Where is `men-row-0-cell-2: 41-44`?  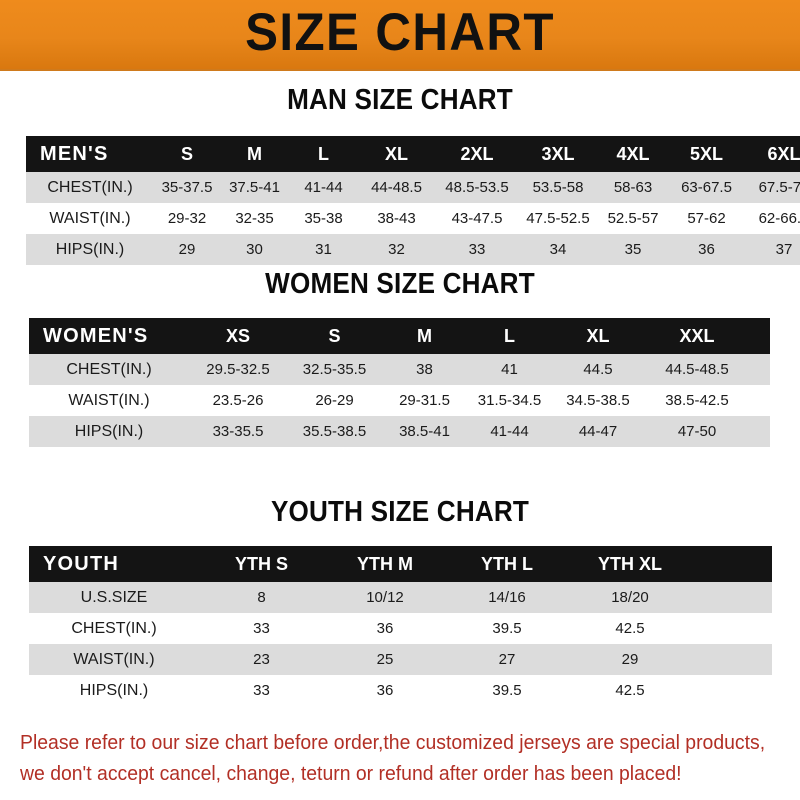
men-row-0-cell-2: 41-44 is located at coordinates (323, 187).